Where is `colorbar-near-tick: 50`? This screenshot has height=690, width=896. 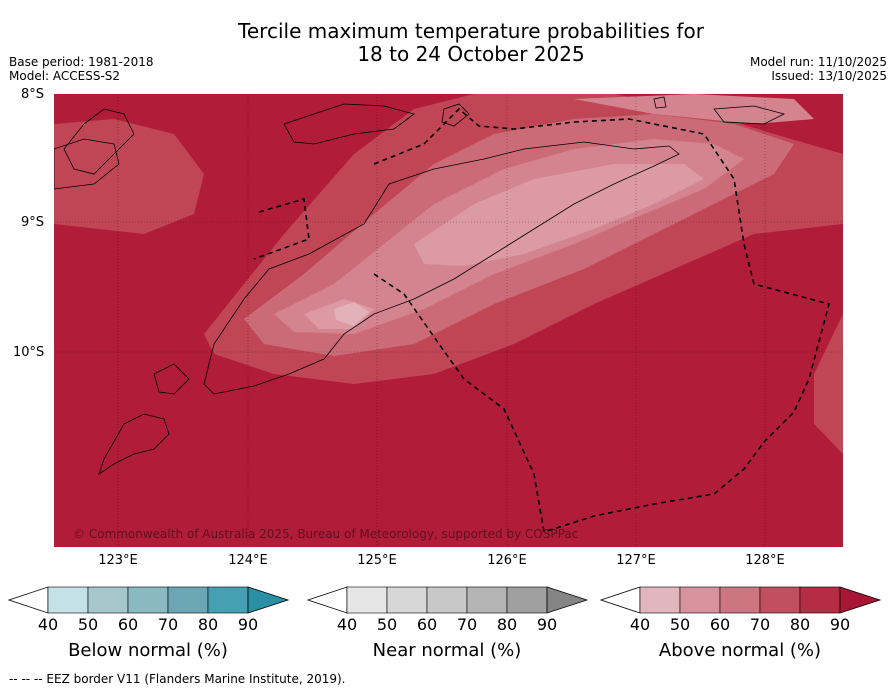 colorbar-near-tick: 50 is located at coordinates (387, 624).